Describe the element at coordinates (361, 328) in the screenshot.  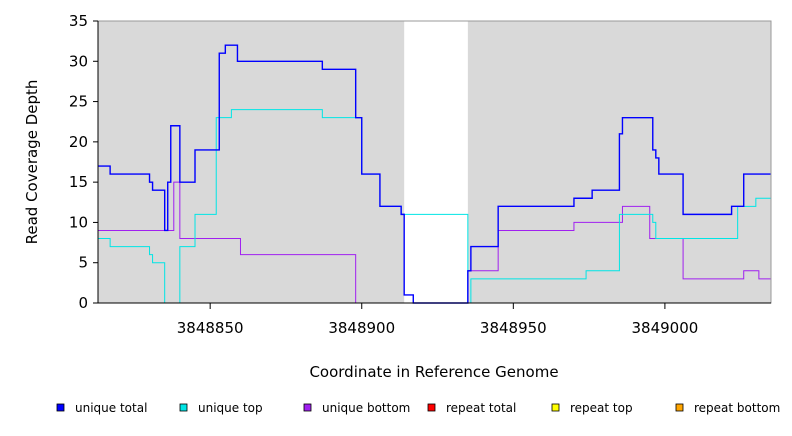
I see `x-tick-label: 3848900` at that location.